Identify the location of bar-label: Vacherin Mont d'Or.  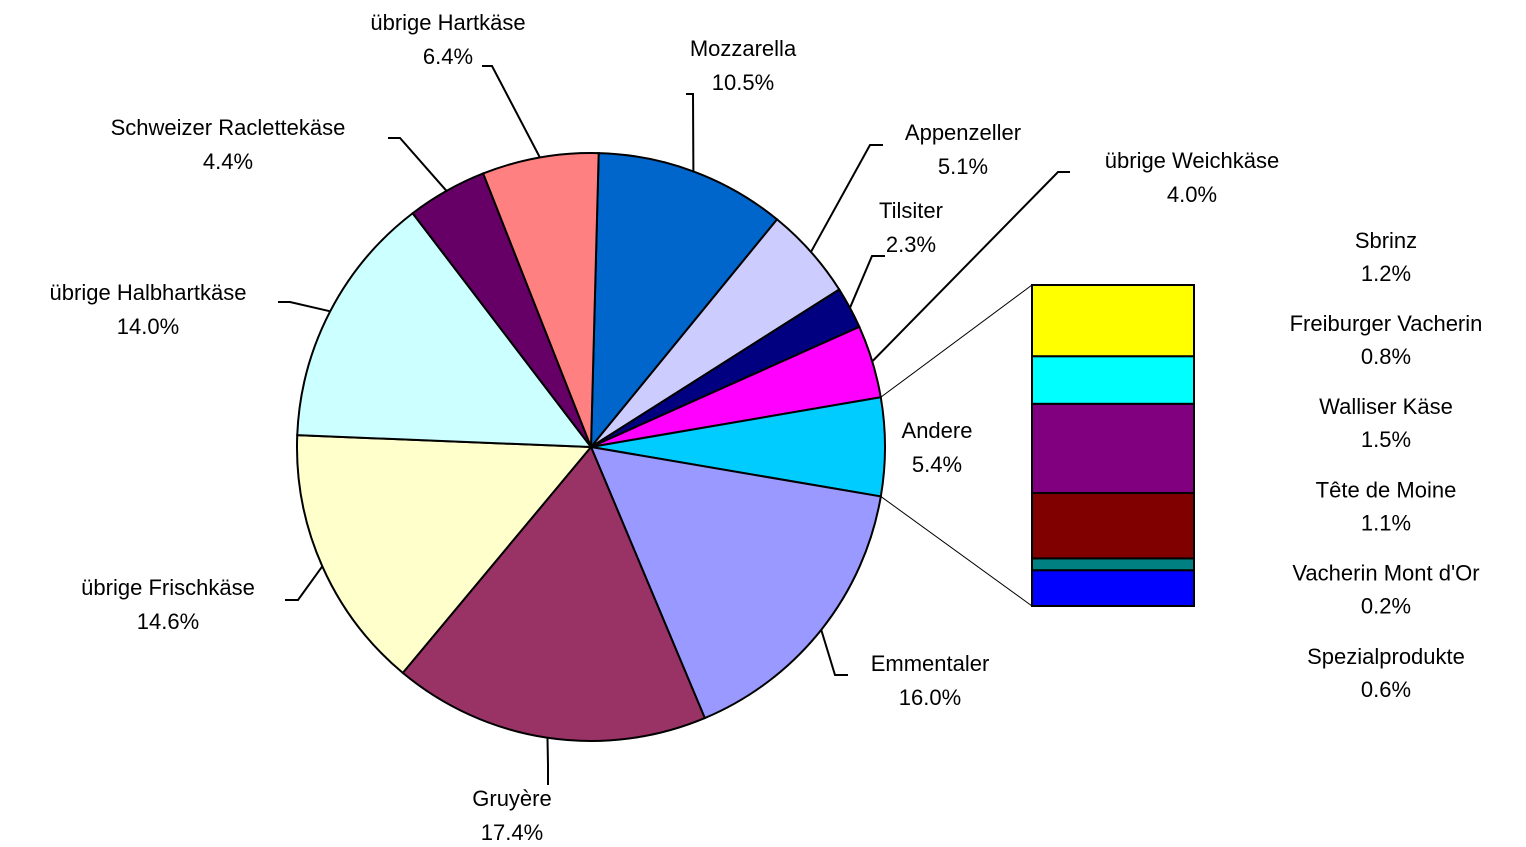
(1385, 573).